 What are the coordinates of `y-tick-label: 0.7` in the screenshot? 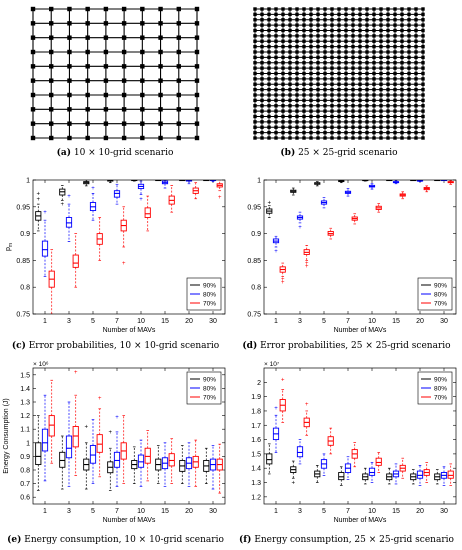 It's located at (25, 484).